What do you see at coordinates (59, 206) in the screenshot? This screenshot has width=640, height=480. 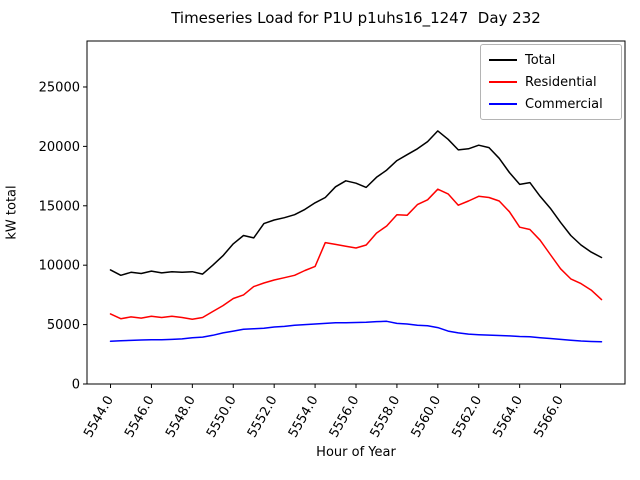 I see `y-tick-label: 15000` at bounding box center [59, 206].